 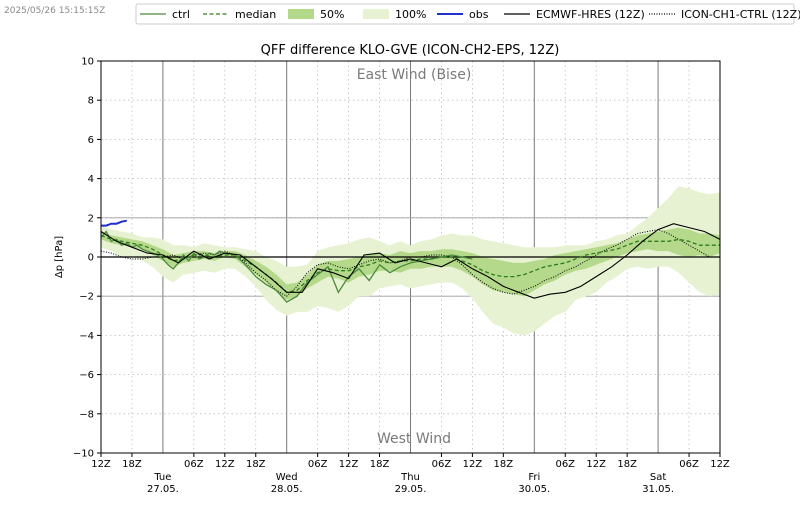 What do you see at coordinates (86, 297) in the screenshot?
I see `y-tick-label: −2` at bounding box center [86, 297].